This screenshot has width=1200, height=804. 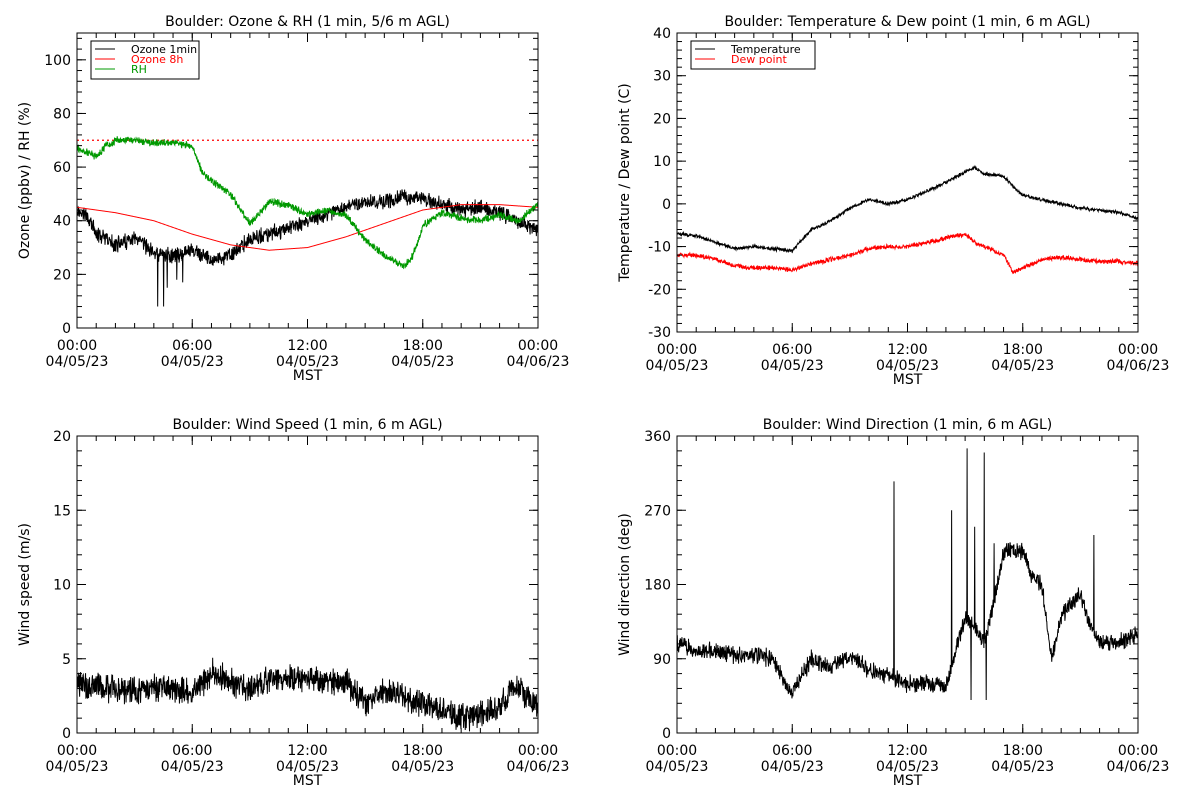 I want to click on y-tick-label: 15, so click(x=62, y=511).